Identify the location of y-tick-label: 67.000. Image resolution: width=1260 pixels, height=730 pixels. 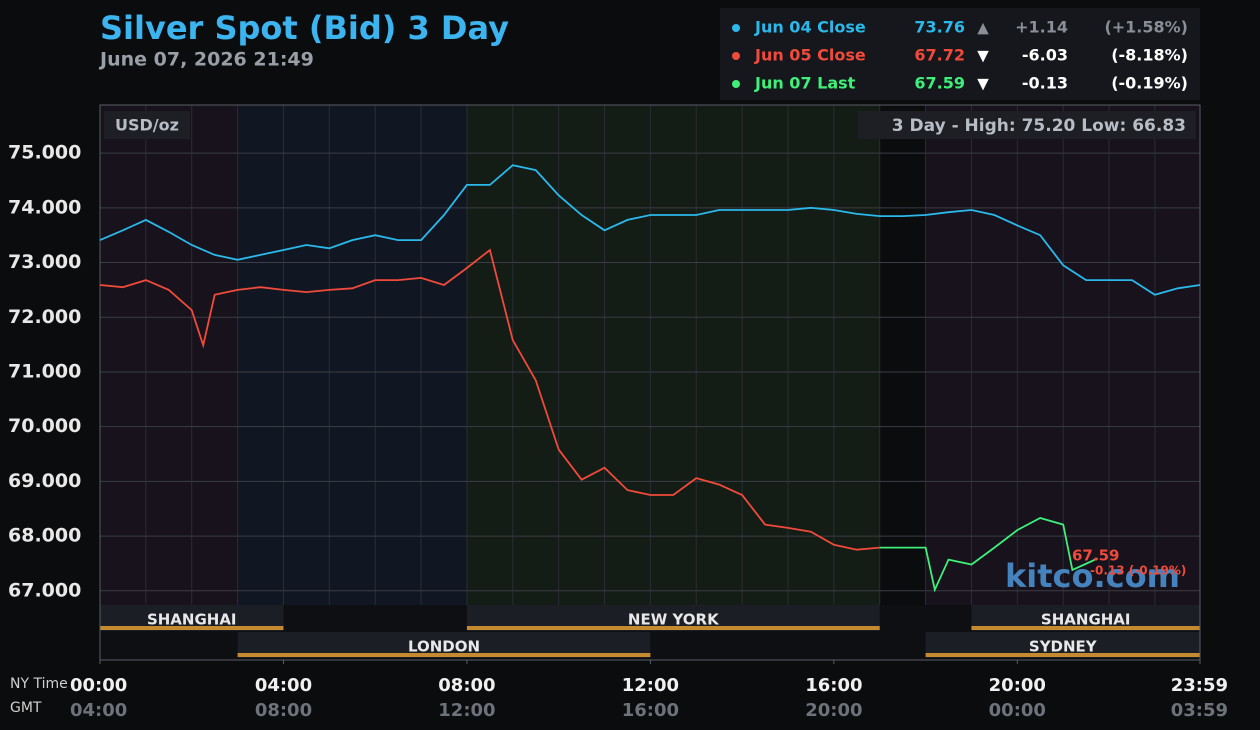
(44, 590).